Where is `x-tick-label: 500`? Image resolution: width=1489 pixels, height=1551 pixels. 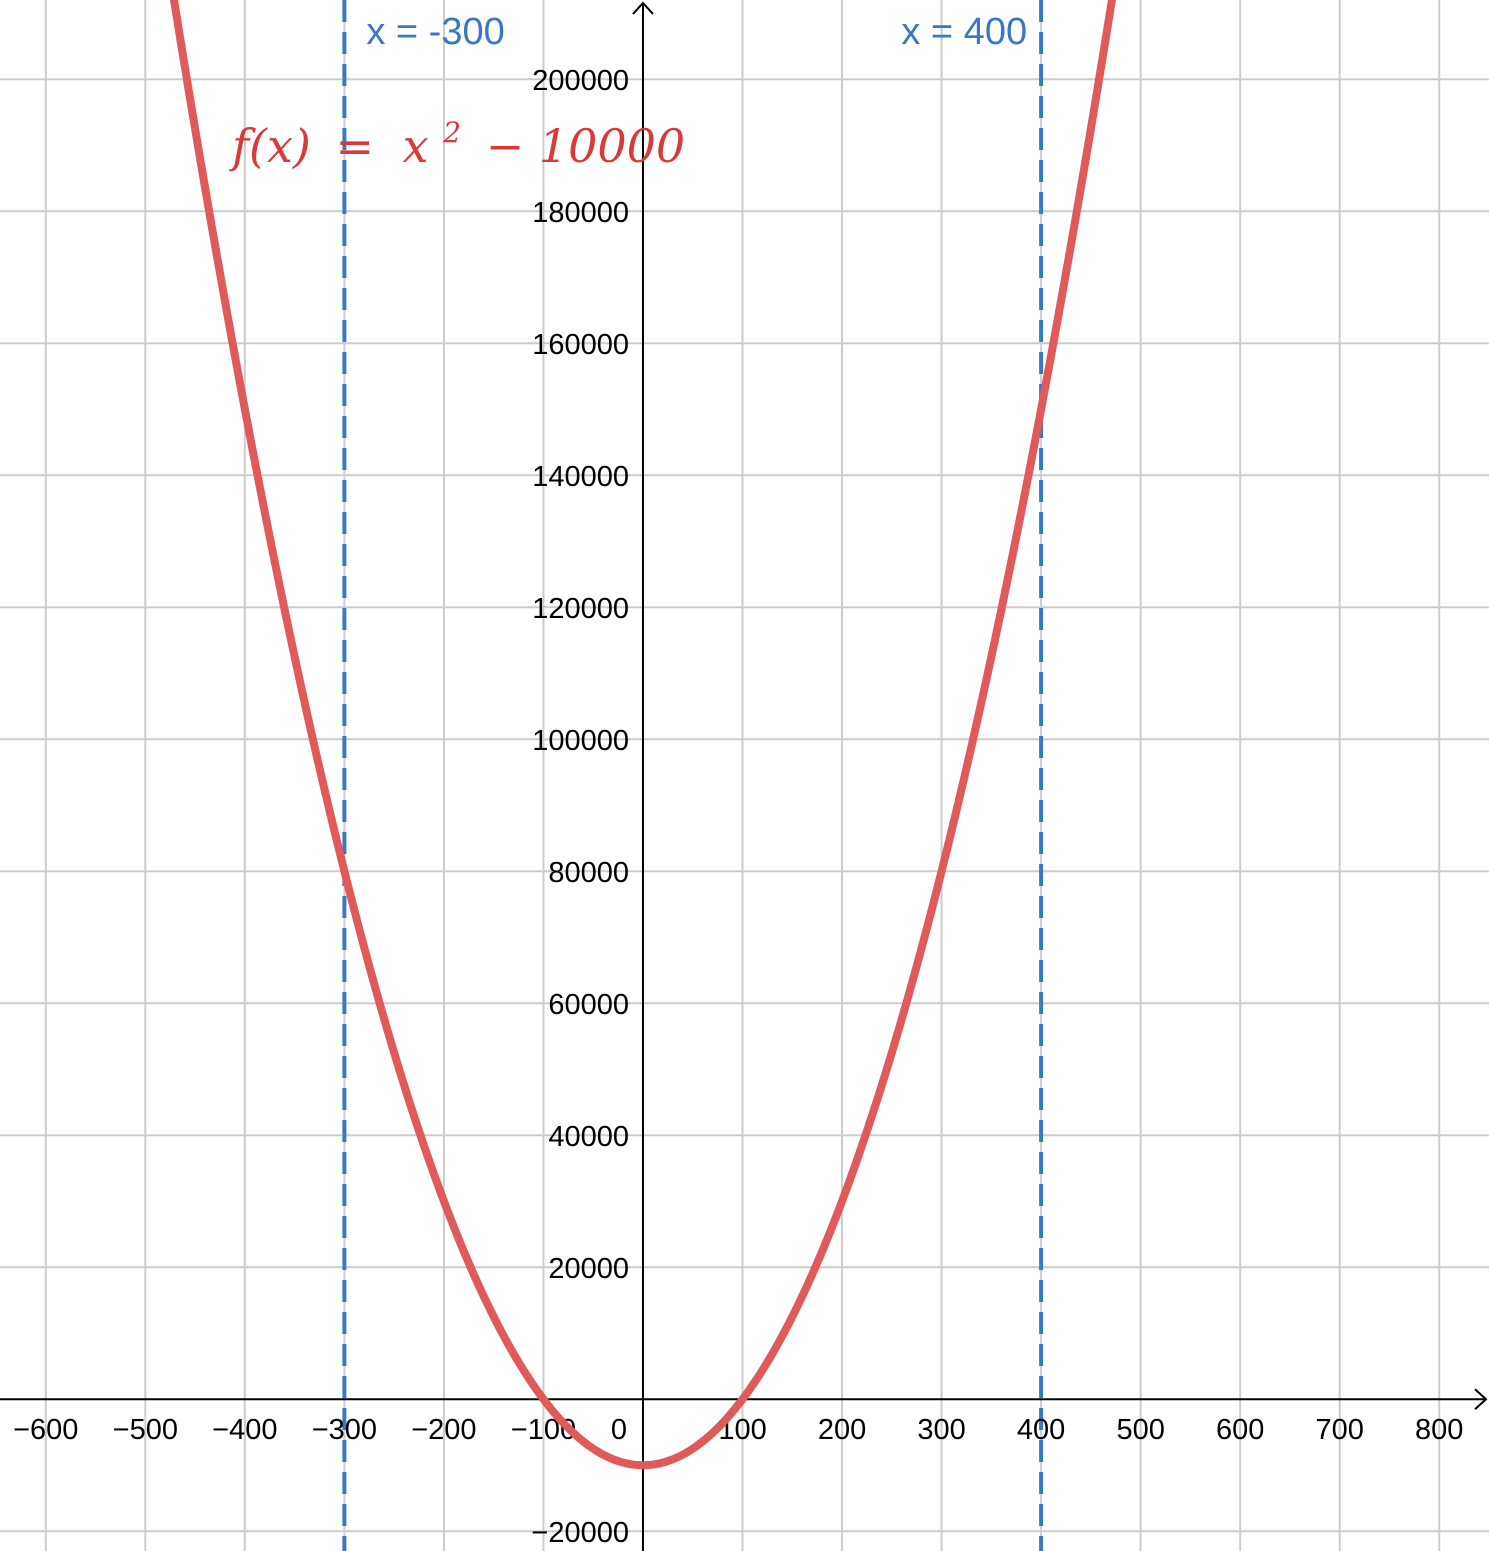 x-tick-label: 500 is located at coordinates (1140, 1430).